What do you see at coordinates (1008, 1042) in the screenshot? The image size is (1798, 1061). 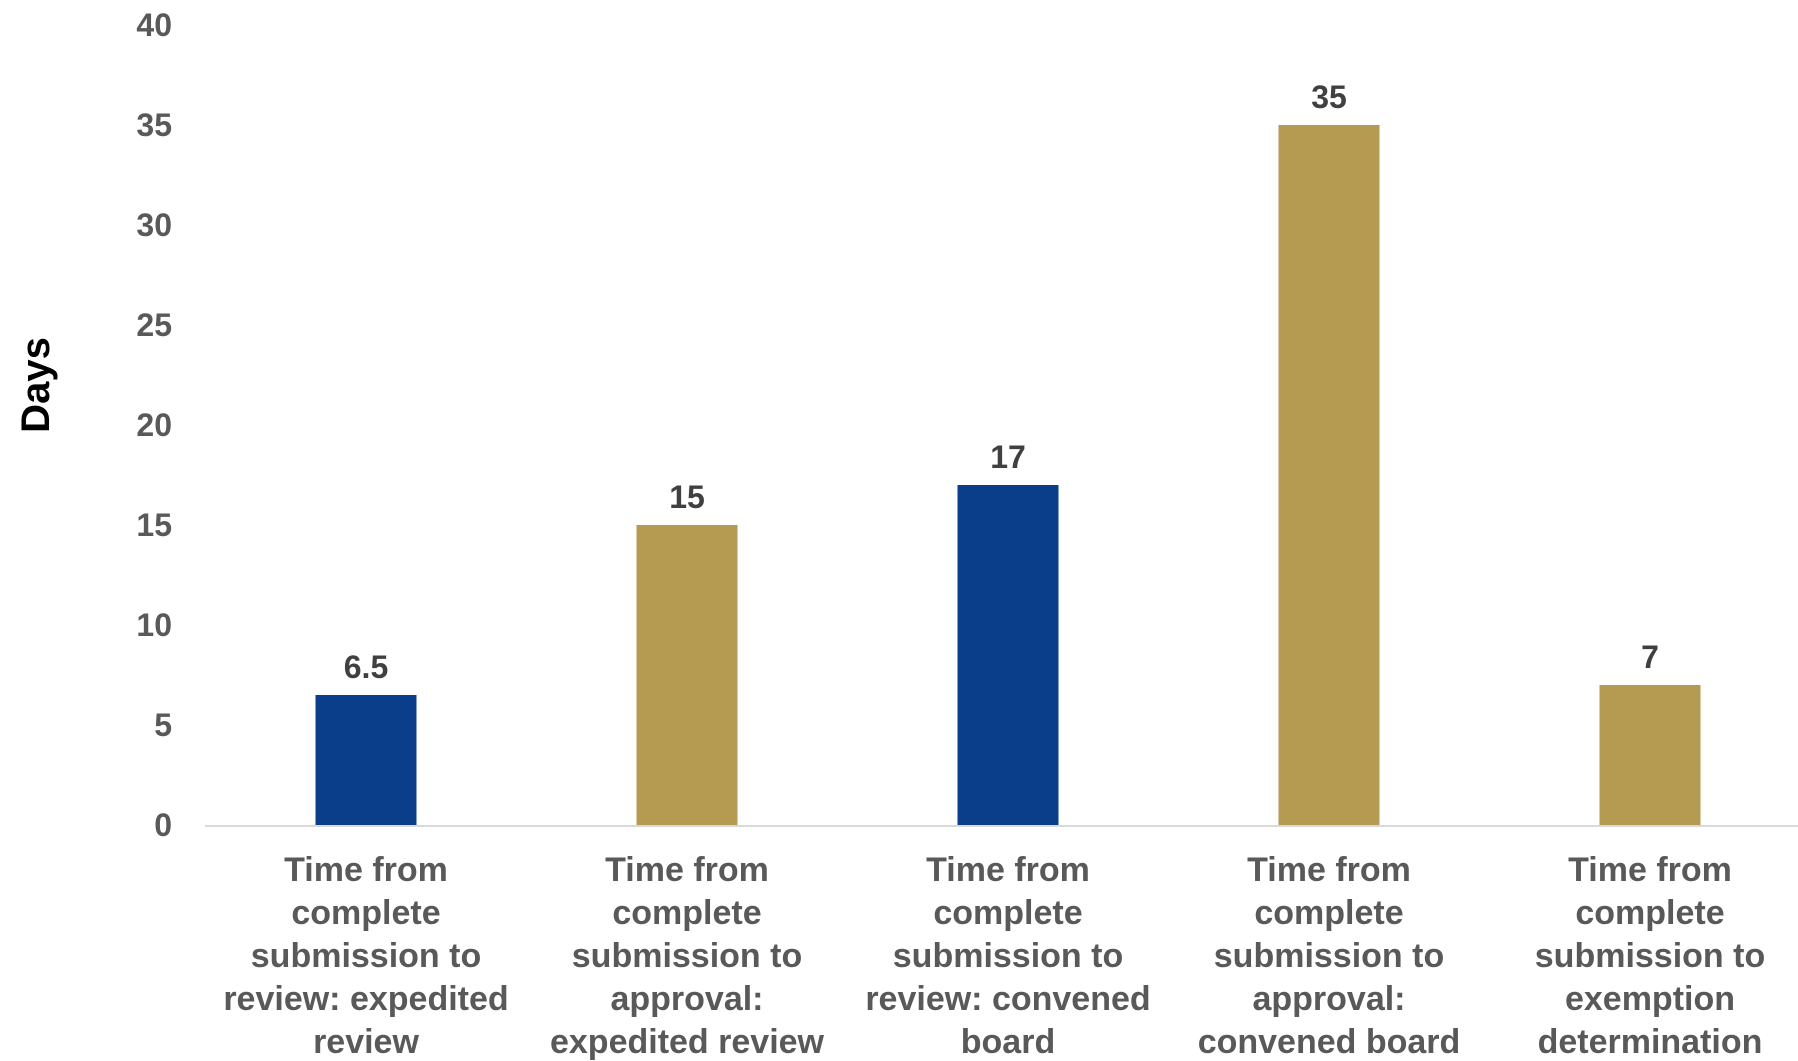 I see `x-category-label-line: board` at bounding box center [1008, 1042].